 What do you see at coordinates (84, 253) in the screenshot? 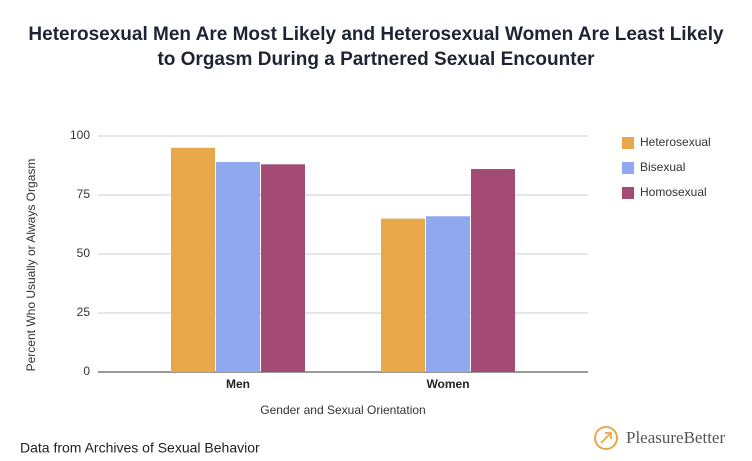
I see `y-tick-label: 50` at bounding box center [84, 253].